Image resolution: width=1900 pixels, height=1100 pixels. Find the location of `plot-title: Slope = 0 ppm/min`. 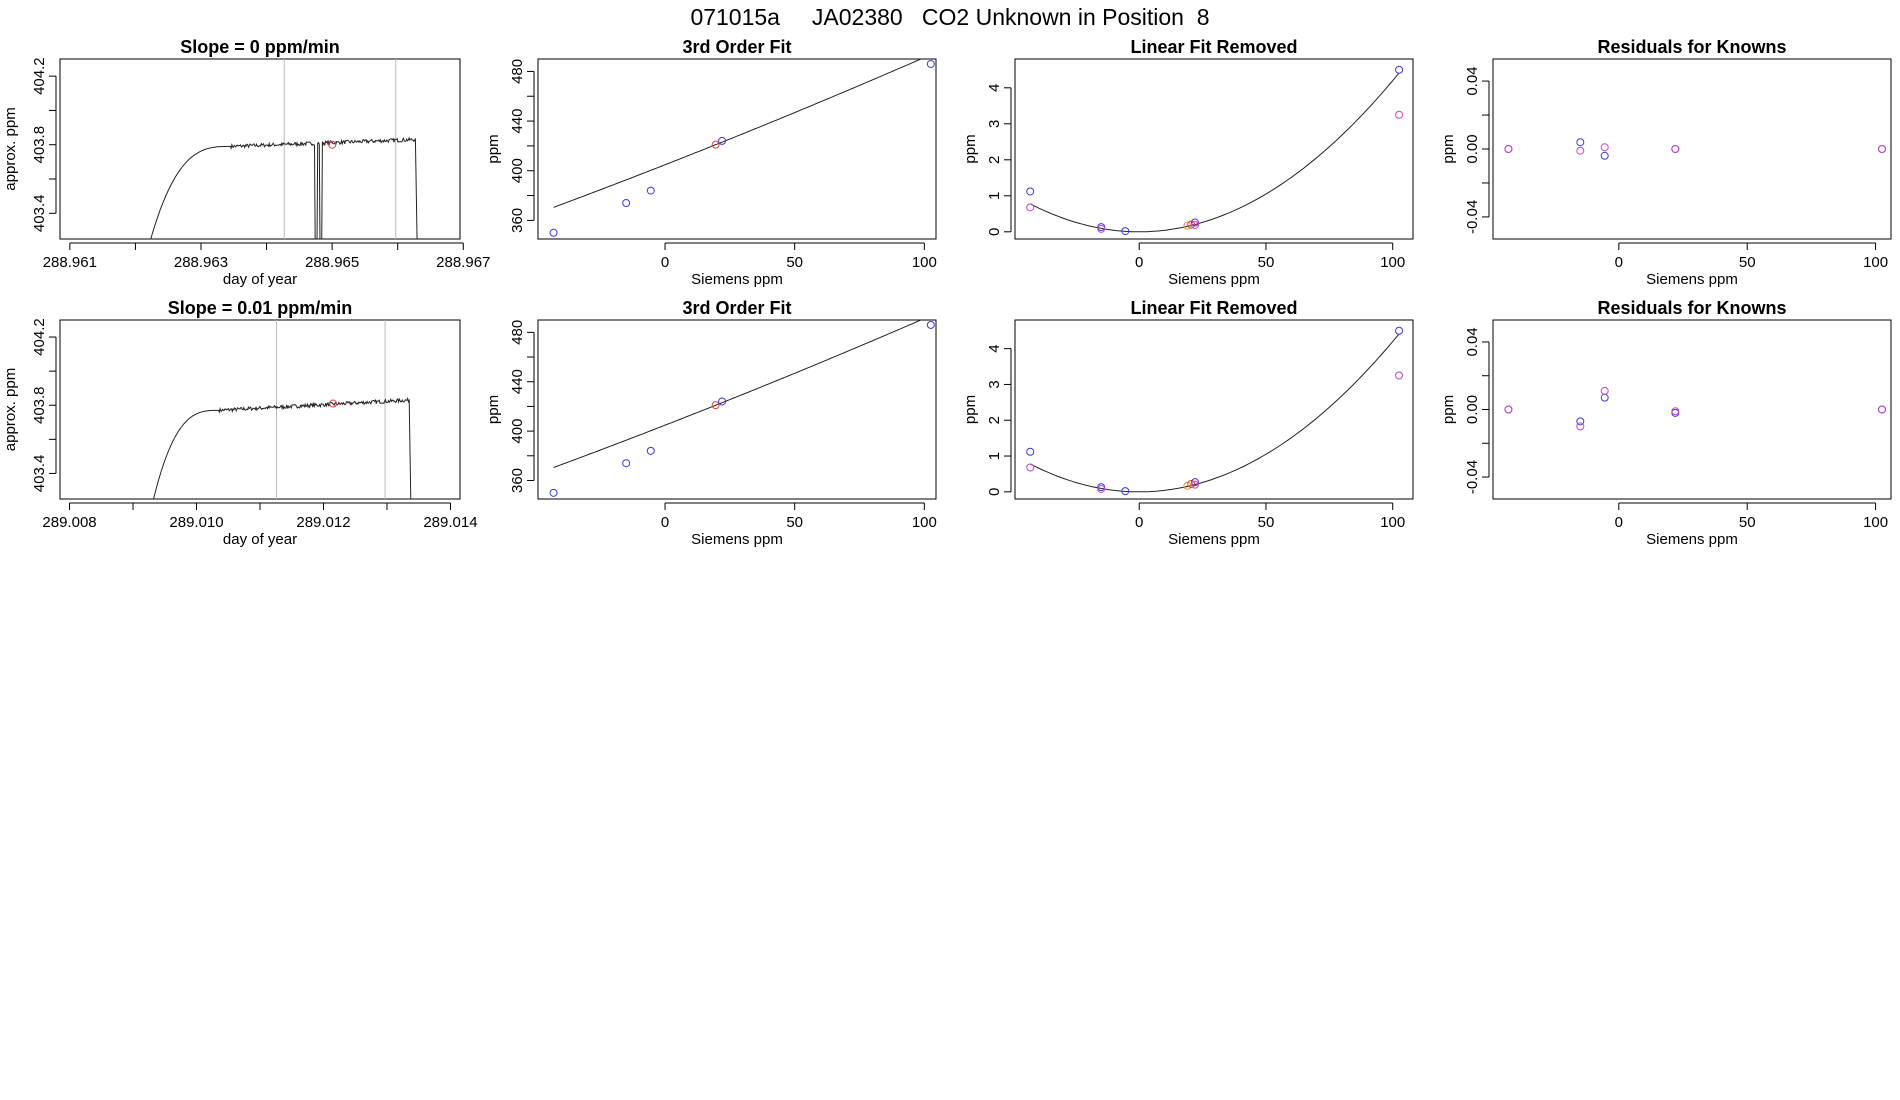

plot-title: Slope = 0 ppm/min is located at coordinates (260, 47).